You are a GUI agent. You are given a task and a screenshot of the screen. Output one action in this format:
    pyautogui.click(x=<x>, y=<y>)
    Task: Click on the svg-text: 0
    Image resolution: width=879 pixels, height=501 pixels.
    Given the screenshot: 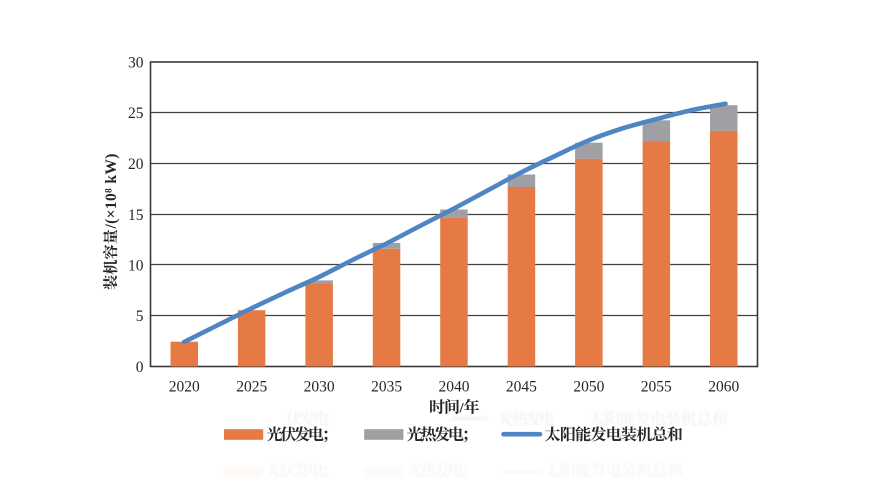 What is the action you would take?
    pyautogui.click(x=140, y=367)
    